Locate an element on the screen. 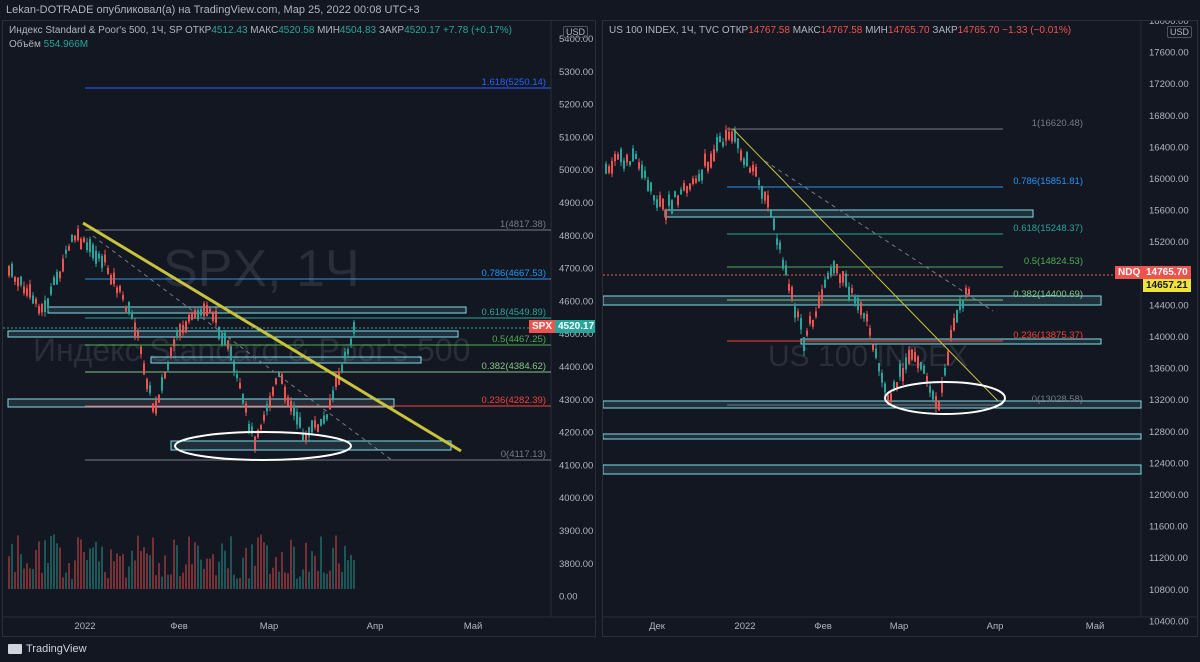 The width and height of the screenshot is (1200, 662). price-axis-label: 5400.00 is located at coordinates (576, 39).